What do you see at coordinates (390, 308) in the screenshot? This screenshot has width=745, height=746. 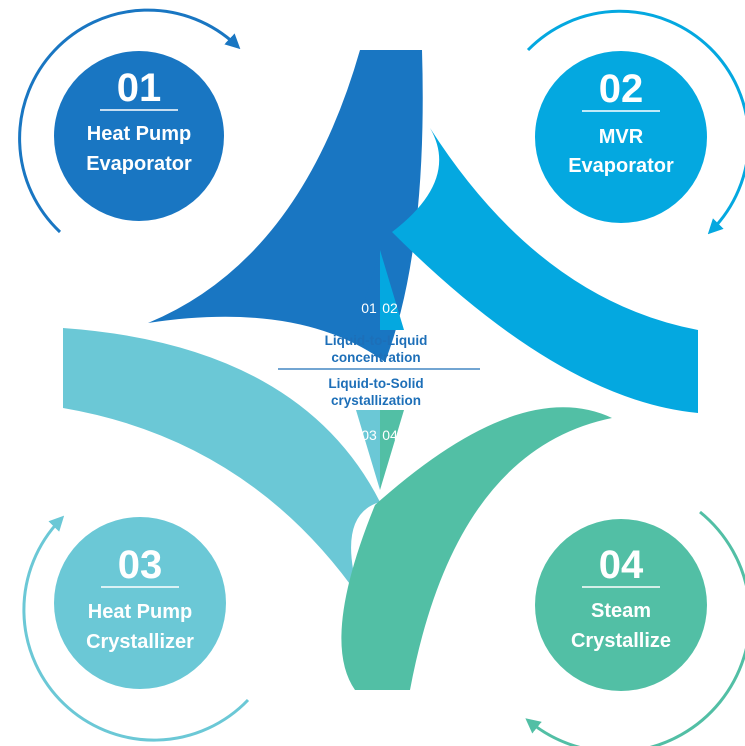 I see `center-number-02: 02` at bounding box center [390, 308].